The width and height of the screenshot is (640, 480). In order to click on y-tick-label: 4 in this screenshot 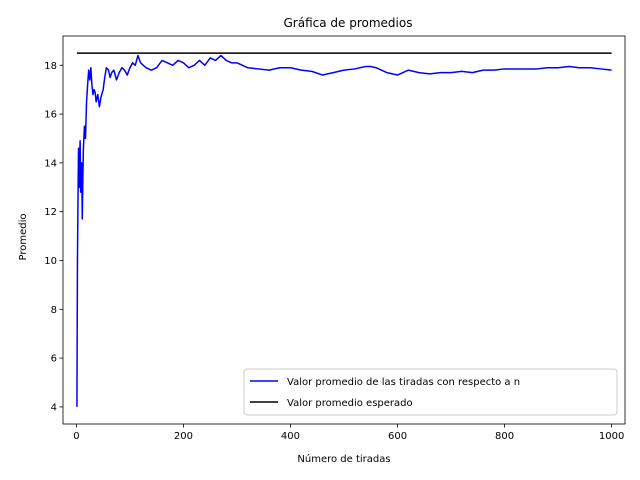, I will do `click(54, 407)`.